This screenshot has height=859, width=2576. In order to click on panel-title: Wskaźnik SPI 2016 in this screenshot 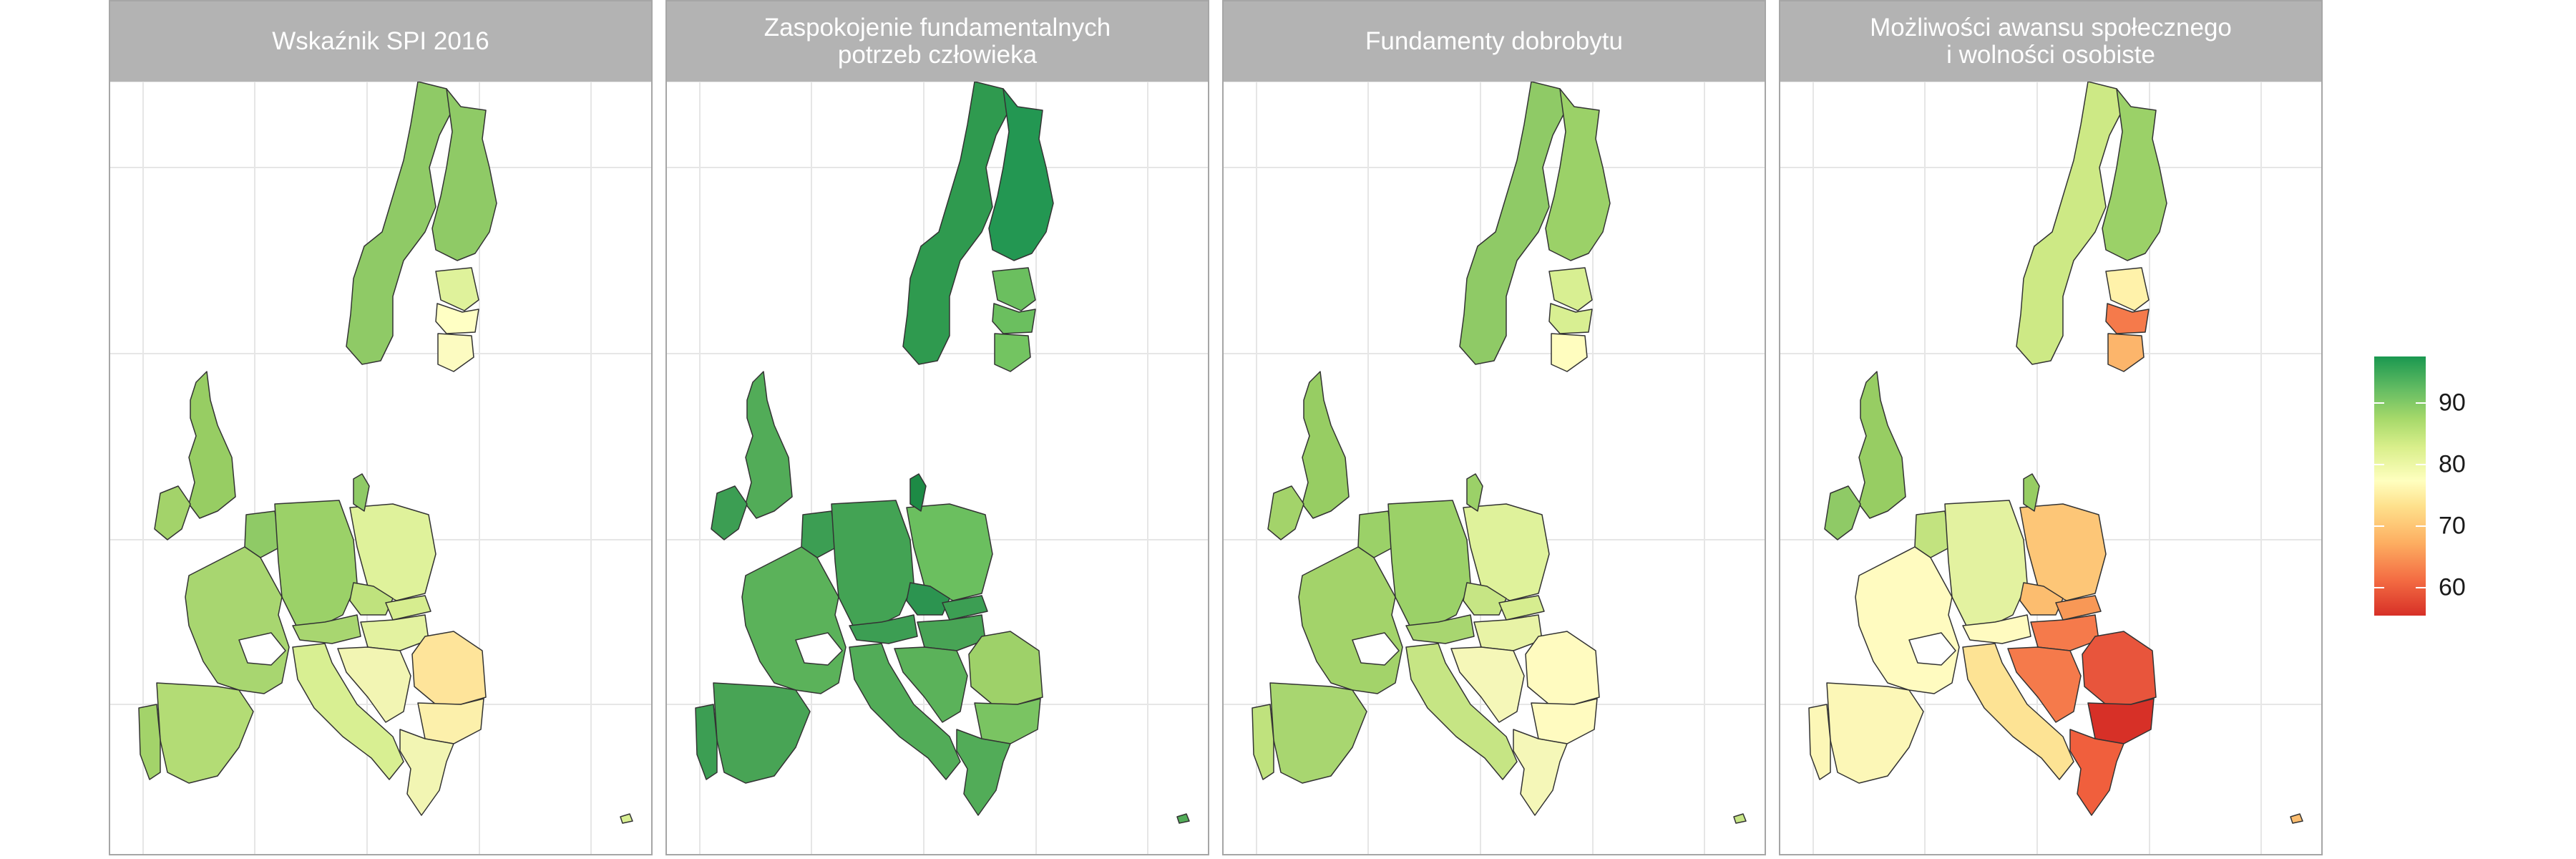, I will do `click(380, 41)`.